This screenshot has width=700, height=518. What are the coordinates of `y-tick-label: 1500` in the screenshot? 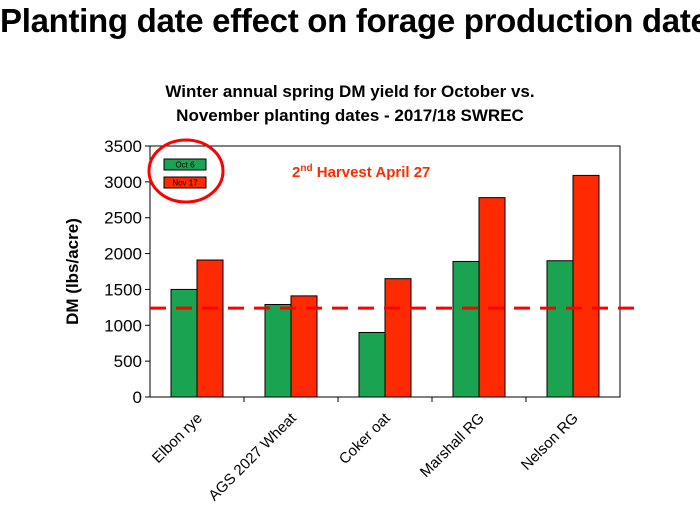 It's located at (123, 289).